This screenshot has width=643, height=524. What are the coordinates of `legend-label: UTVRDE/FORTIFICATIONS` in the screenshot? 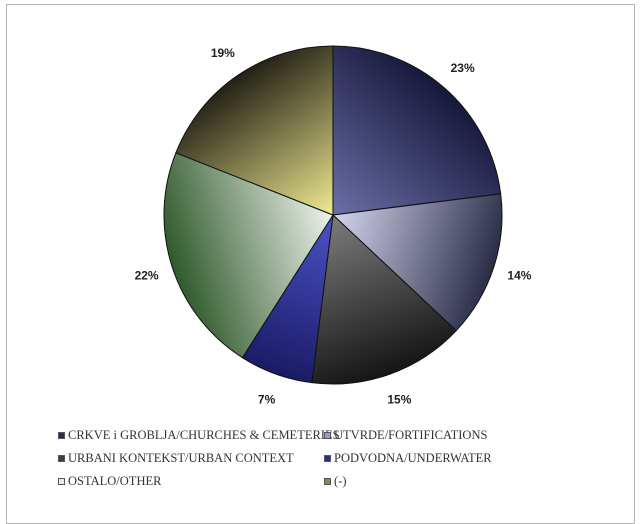 It's located at (411, 435).